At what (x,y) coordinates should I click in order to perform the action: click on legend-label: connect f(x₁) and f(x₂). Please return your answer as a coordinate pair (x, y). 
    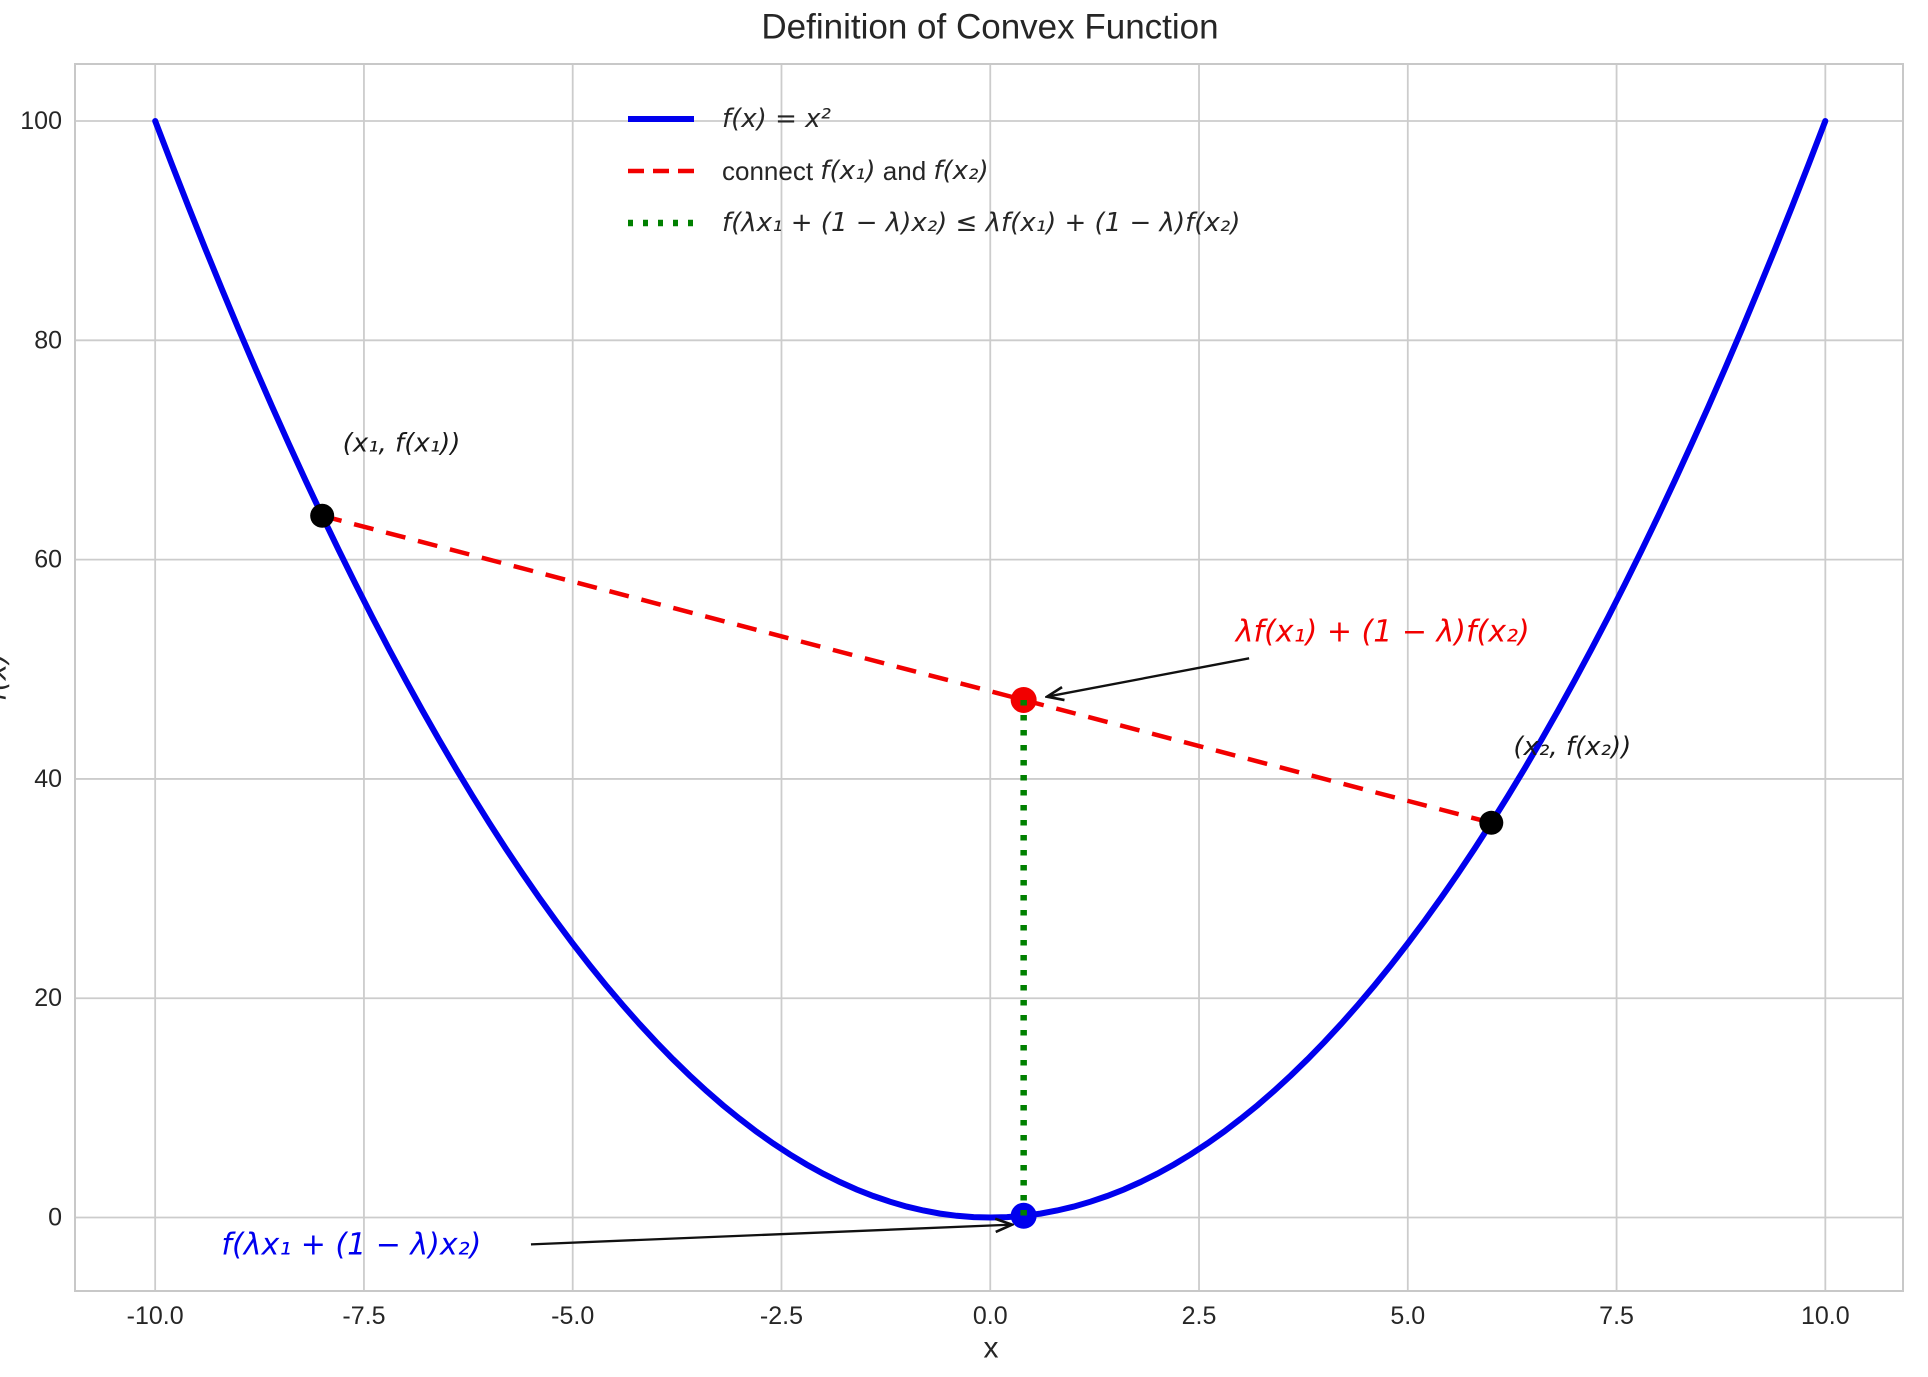
    Looking at the image, I should click on (855, 171).